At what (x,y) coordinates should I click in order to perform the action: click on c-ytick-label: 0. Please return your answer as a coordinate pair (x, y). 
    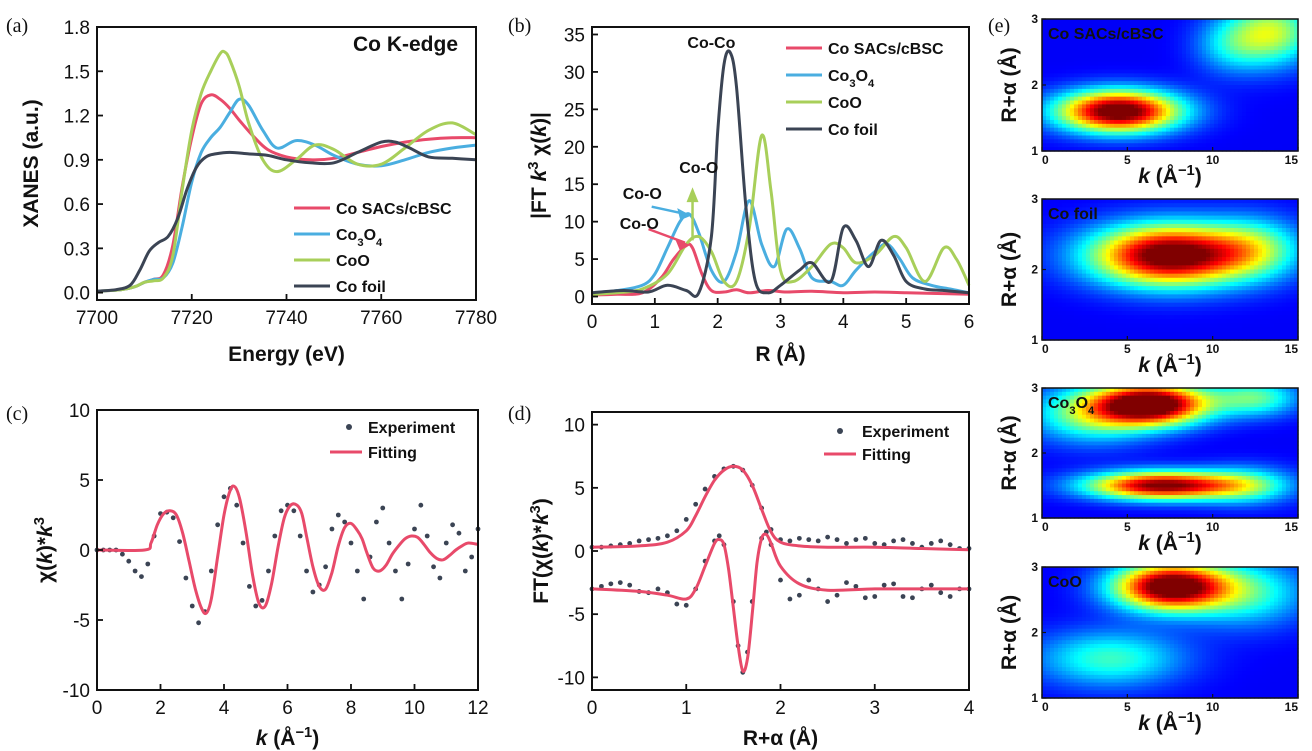
    Looking at the image, I should click on (84, 551).